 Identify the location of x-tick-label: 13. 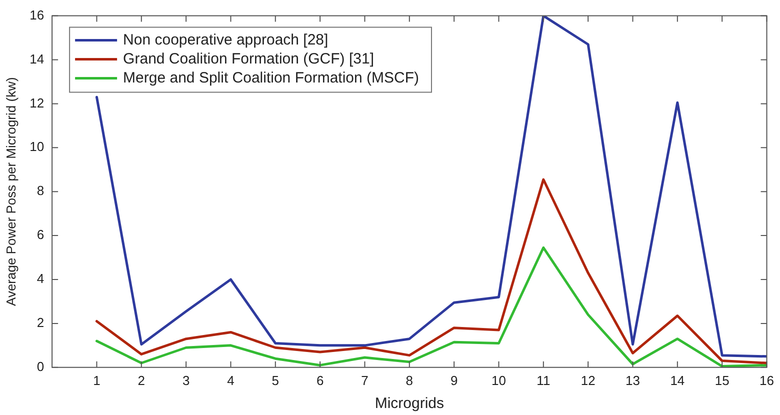
(633, 380).